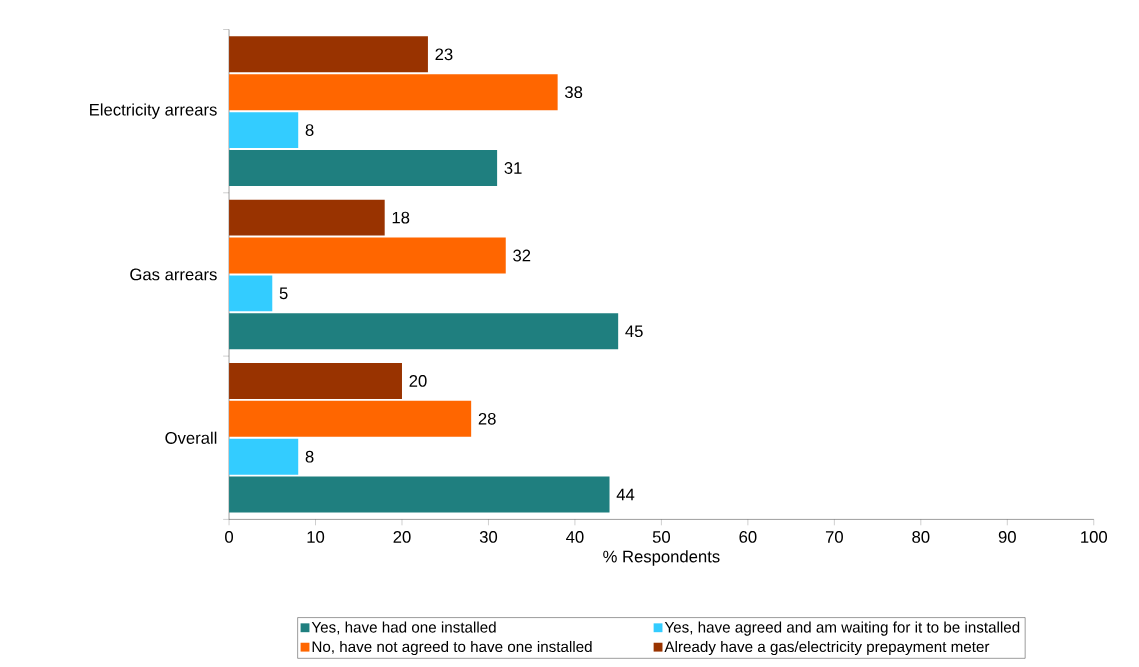  Describe the element at coordinates (283, 293) in the screenshot. I see `data-label: 5` at that location.